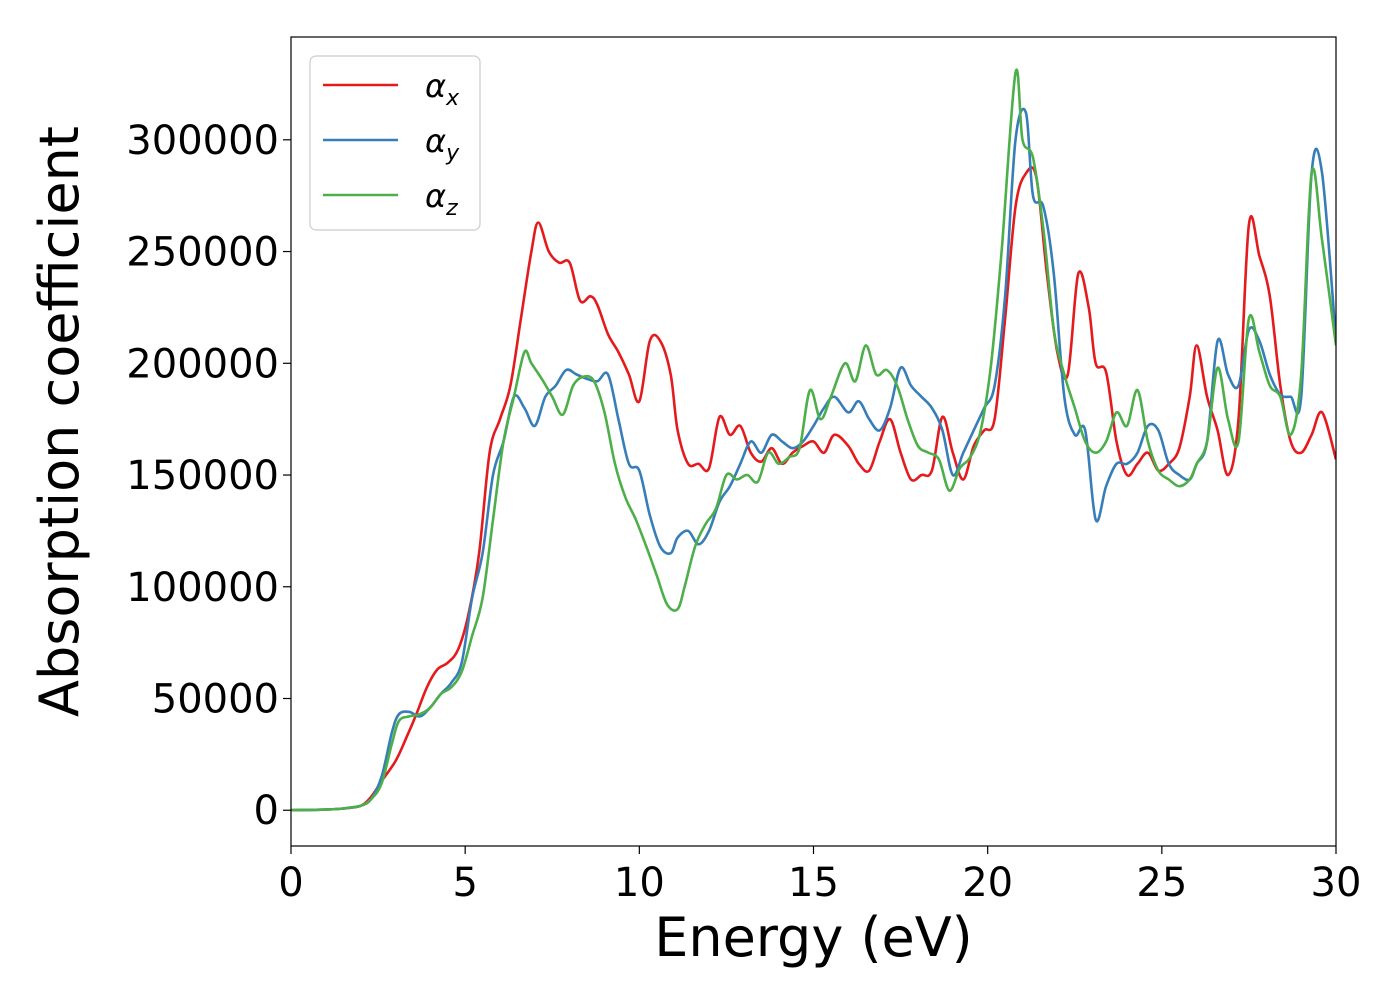 The width and height of the screenshot is (1400, 1000). I want to click on x-tick-label: 20, so click(987, 883).